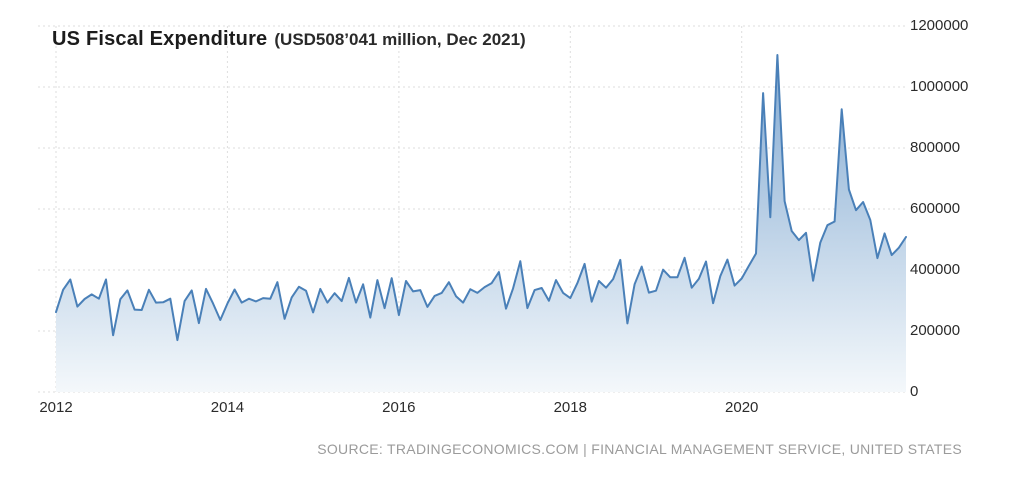 The width and height of the screenshot is (1024, 477). Describe the element at coordinates (160, 39) in the screenshot. I see `chart-title-text: US Fiscal Expenditure` at that location.